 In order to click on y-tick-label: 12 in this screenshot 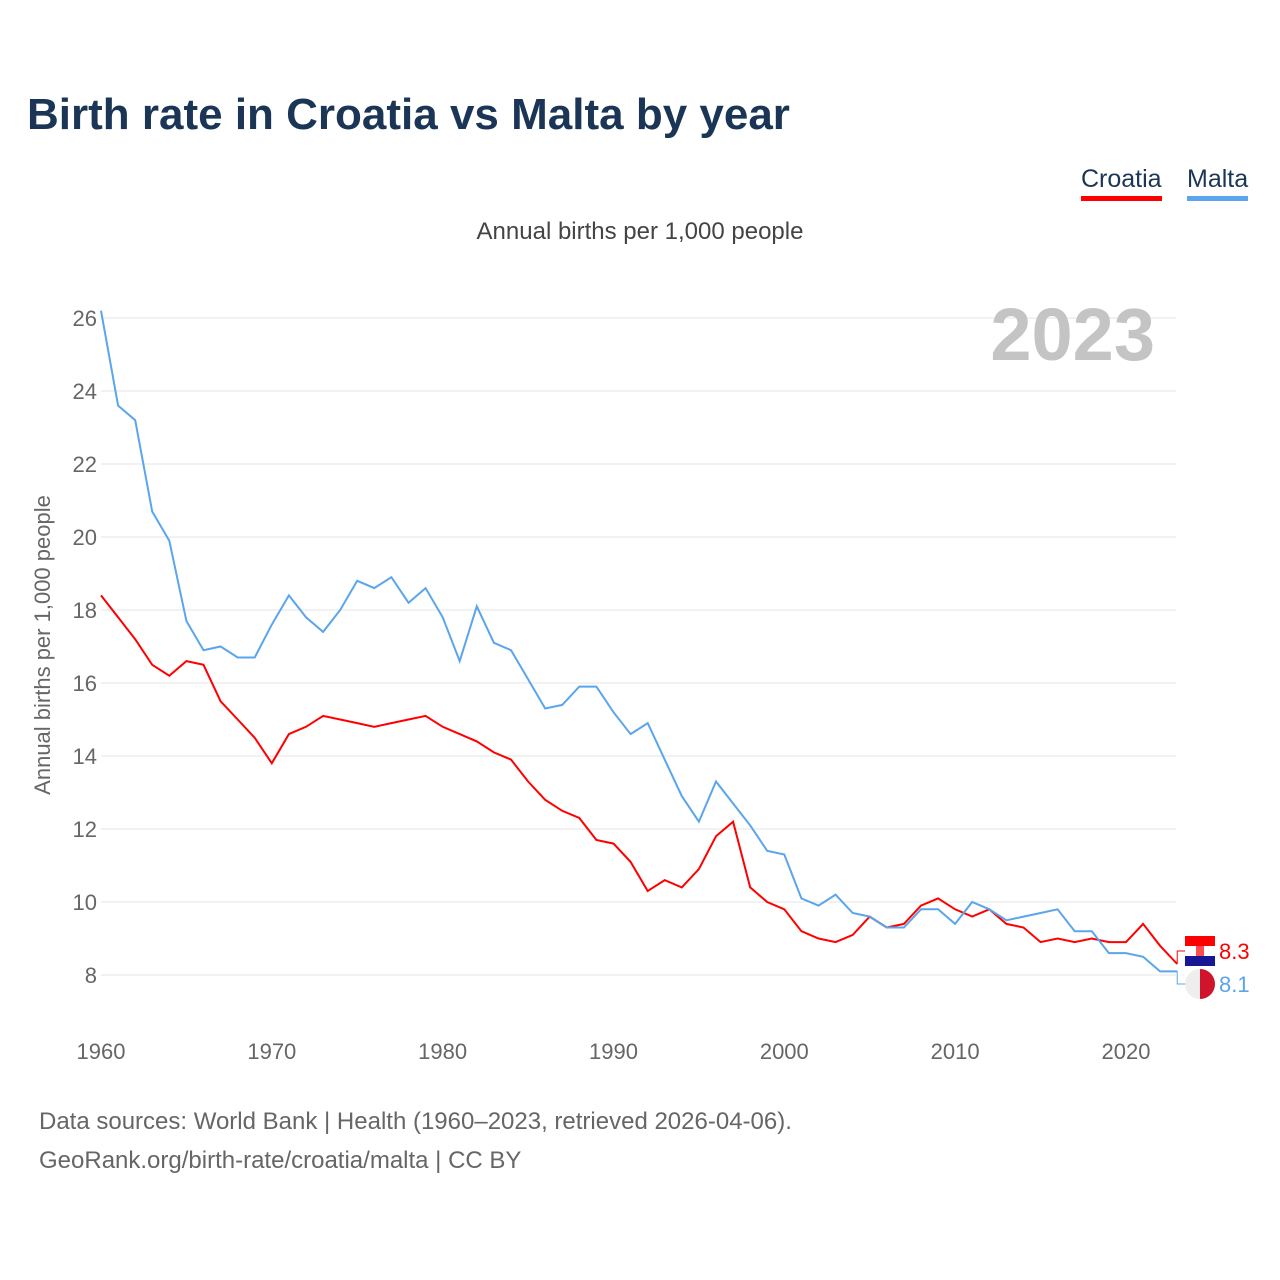, I will do `click(85, 829)`.